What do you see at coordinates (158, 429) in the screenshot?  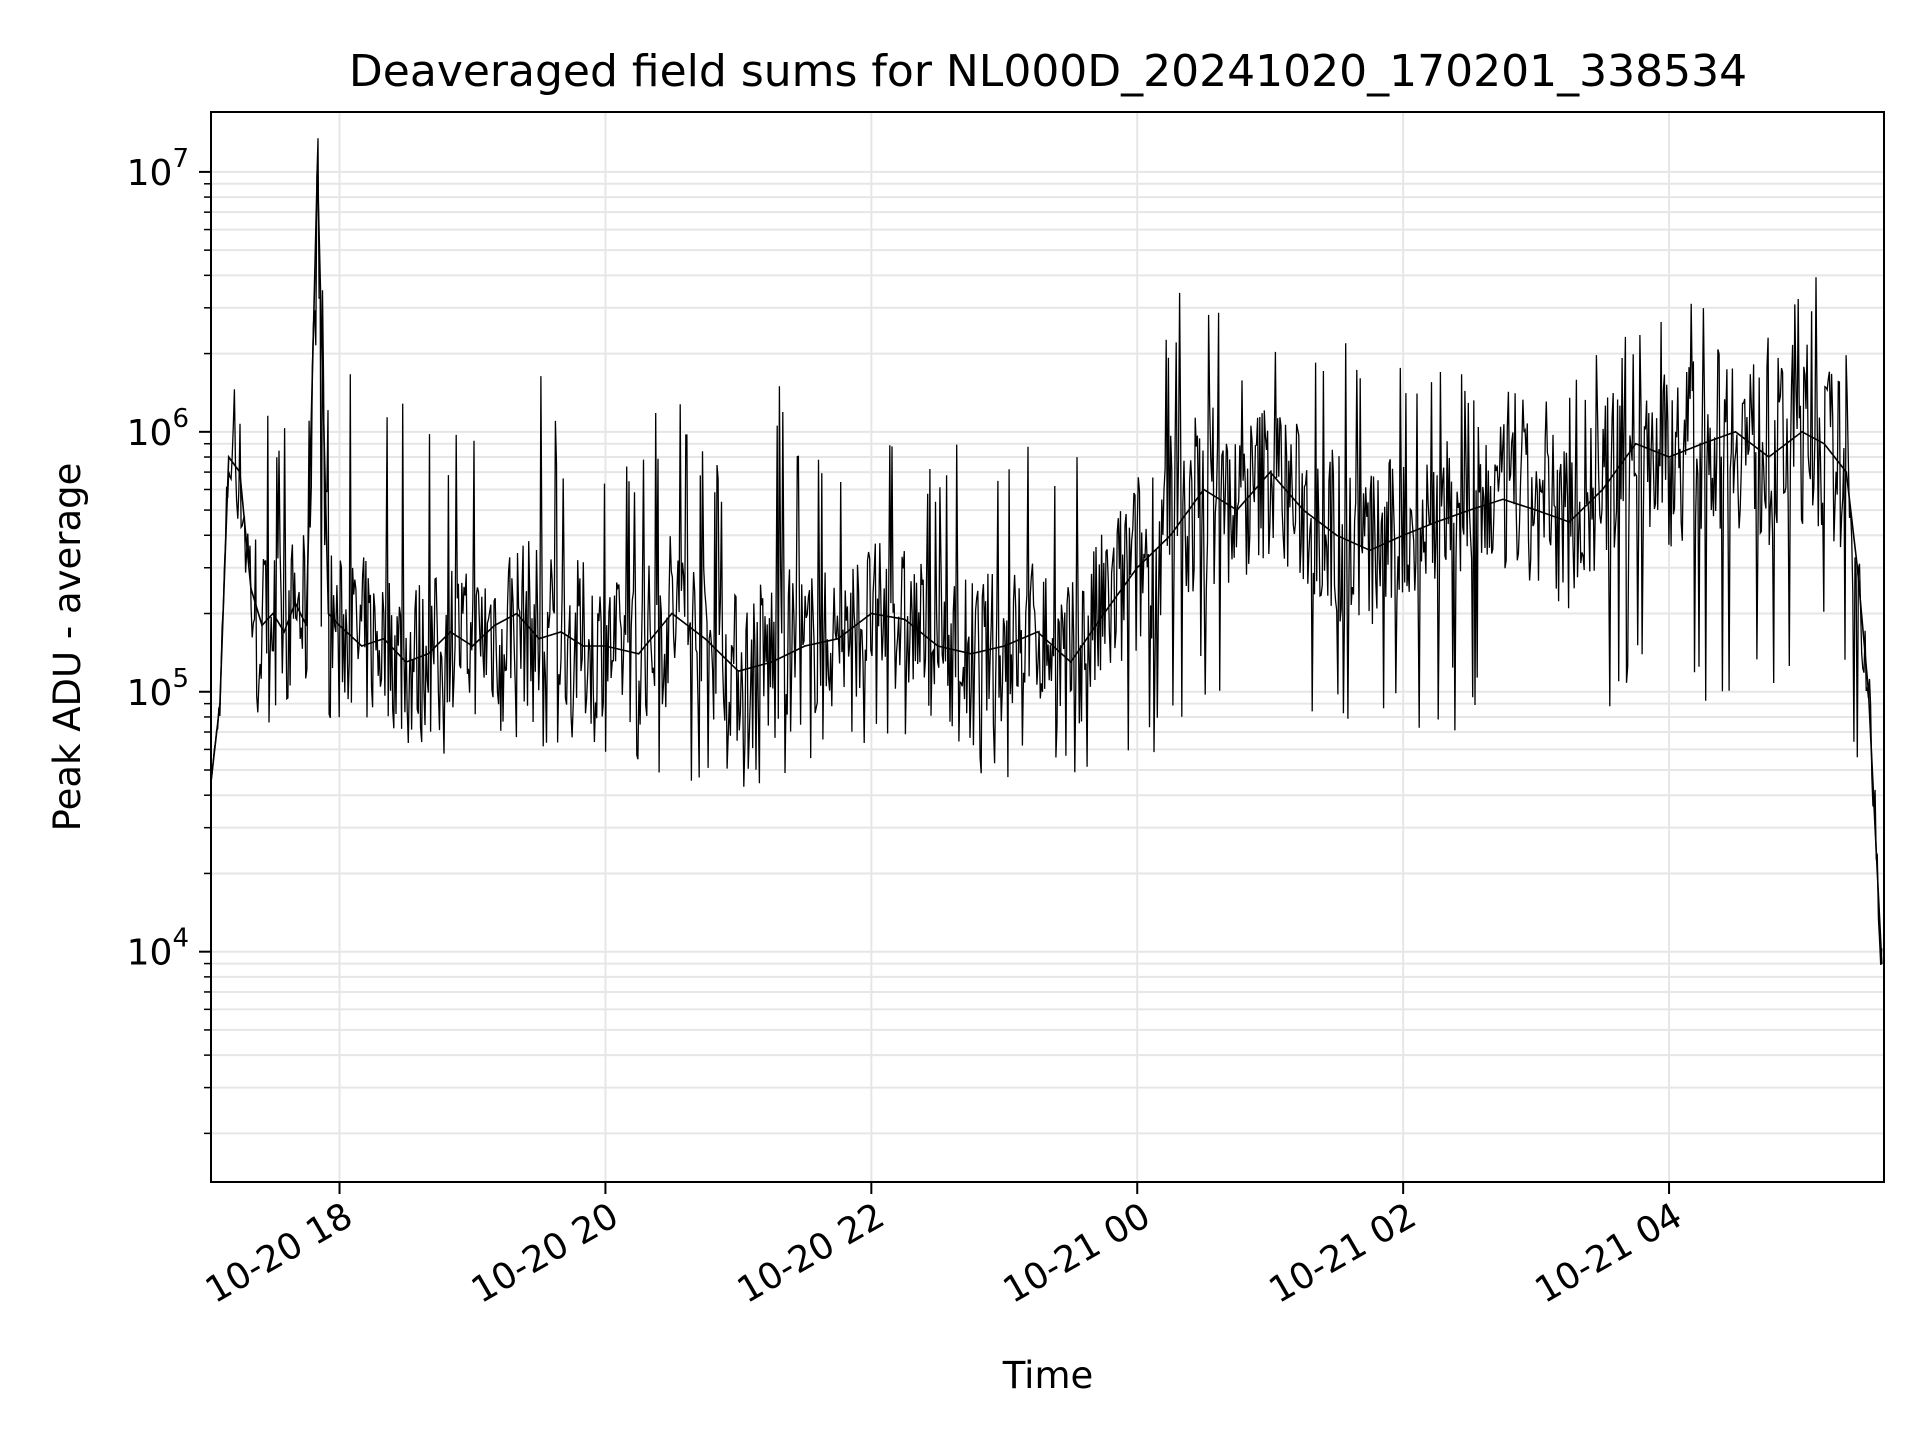 I see `y-tick-label: 10⁶` at bounding box center [158, 429].